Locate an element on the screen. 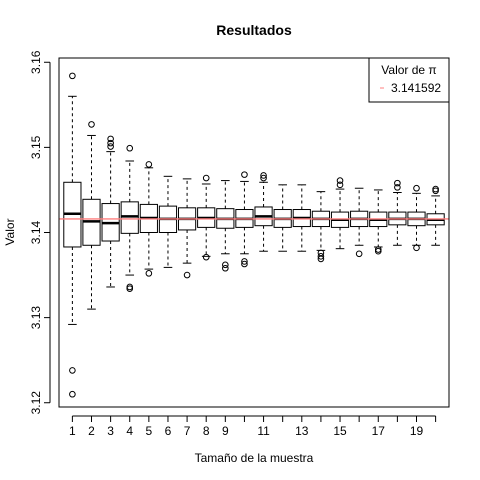 Image resolution: width=480 pixels, height=480 pixels. y-tick-label: 3.16 is located at coordinates (36, 62).